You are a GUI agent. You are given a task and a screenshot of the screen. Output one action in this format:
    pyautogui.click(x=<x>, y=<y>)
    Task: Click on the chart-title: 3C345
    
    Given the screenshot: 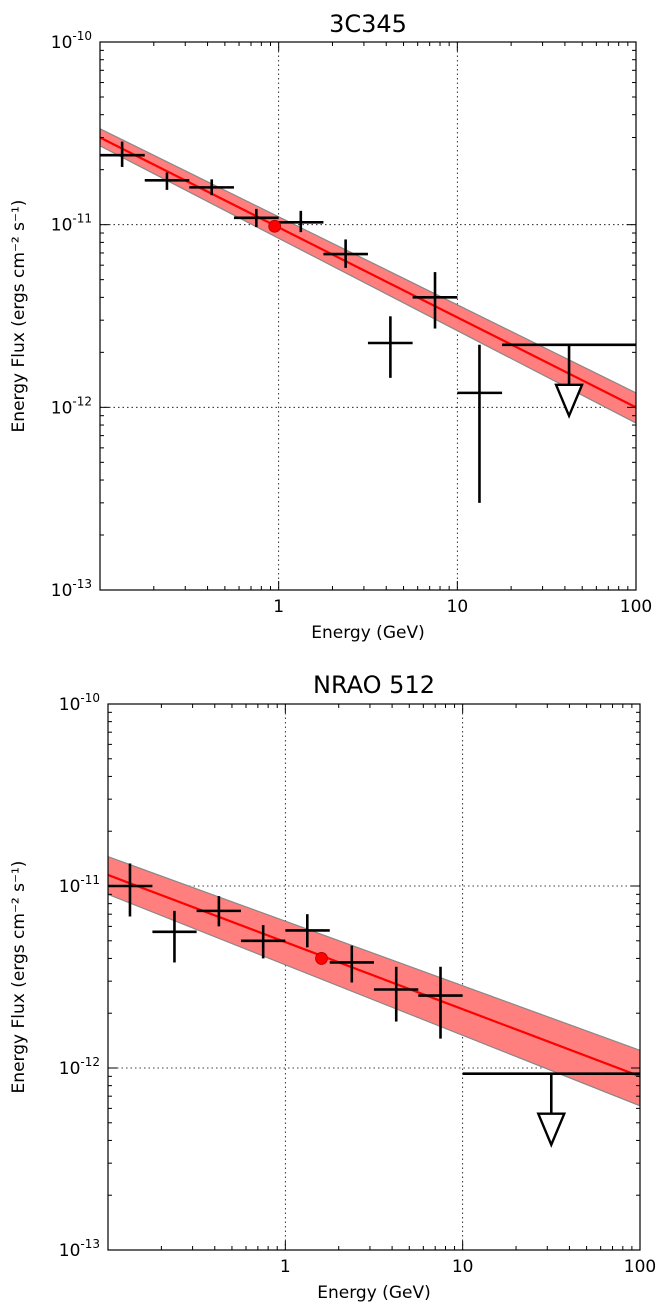 What is the action you would take?
    pyautogui.click(x=368, y=24)
    